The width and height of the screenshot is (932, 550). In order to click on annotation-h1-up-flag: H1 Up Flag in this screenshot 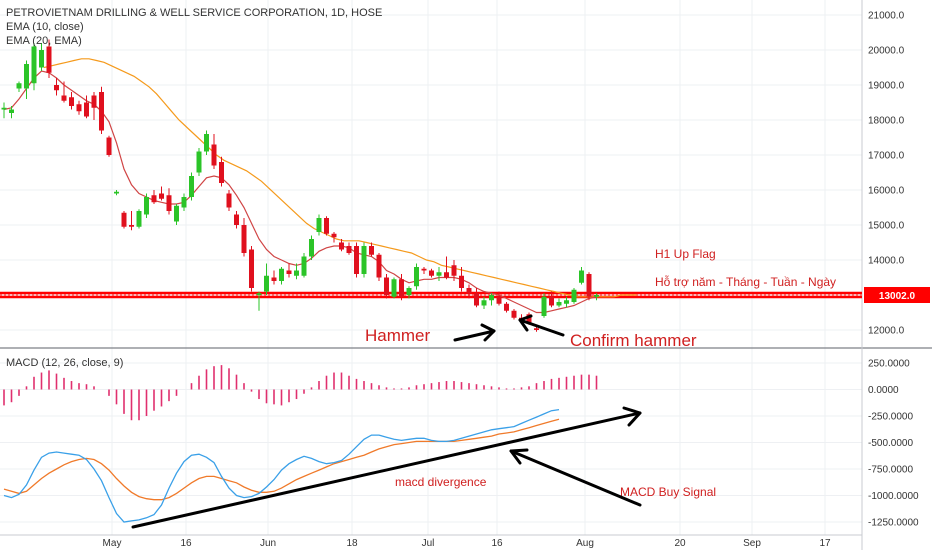, I will do `click(685, 254)`.